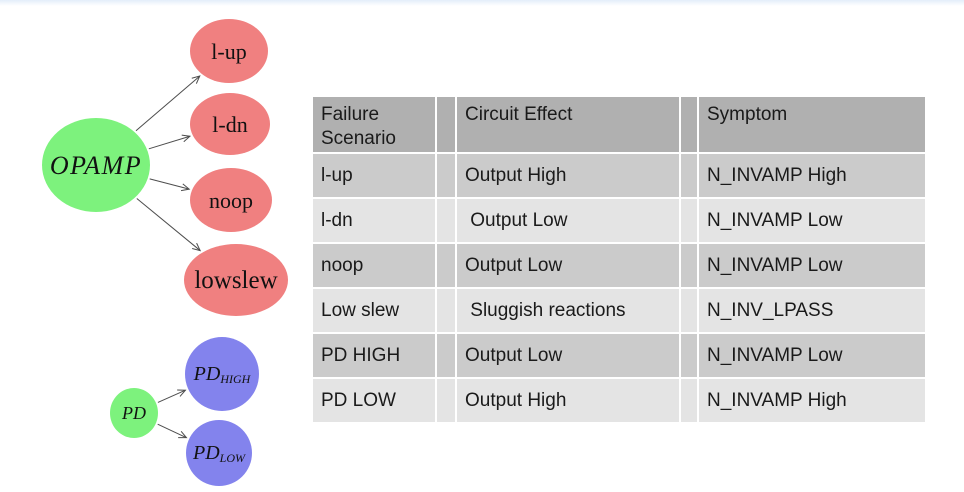  Describe the element at coordinates (568, 175) in the screenshot. I see `row-0-cell-circuit-effect: Output High` at that location.